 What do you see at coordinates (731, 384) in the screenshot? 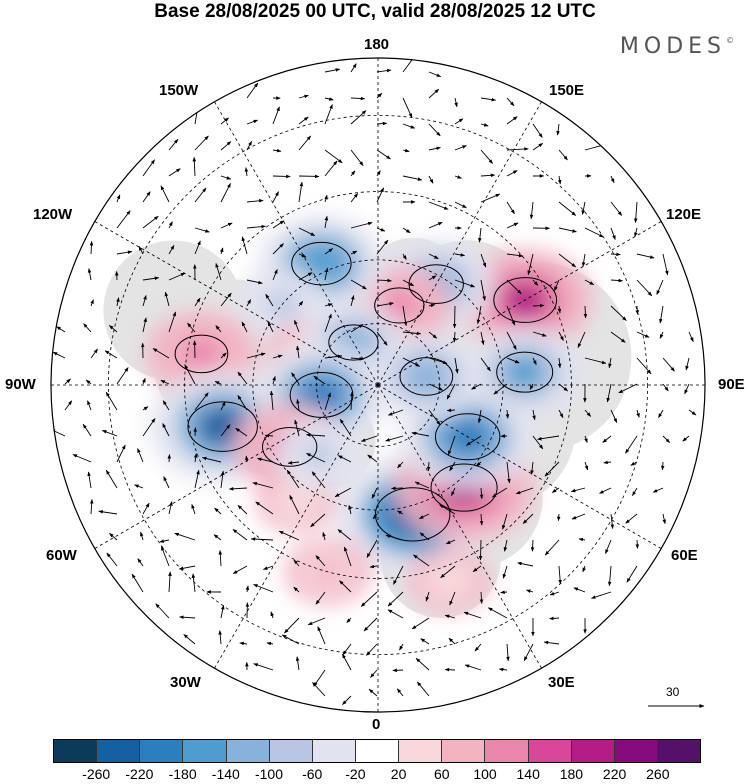
I see `lon-label-90e: 90E` at bounding box center [731, 384].